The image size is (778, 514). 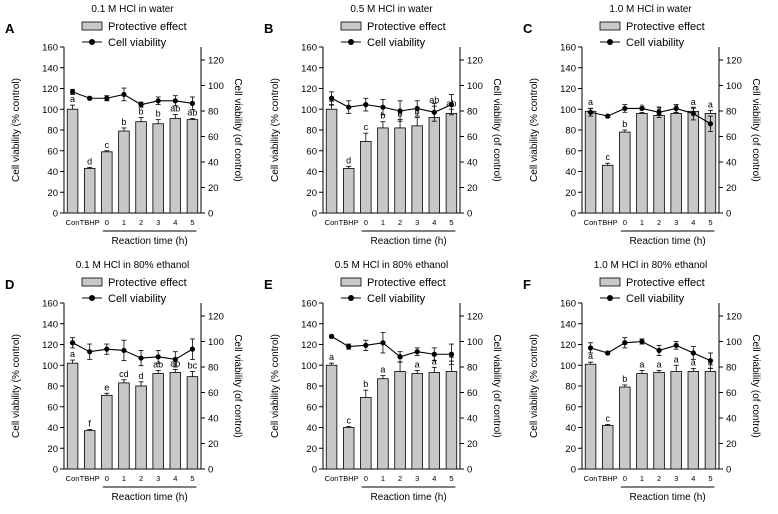 I want to click on panel-letter: A, so click(x=10, y=28).